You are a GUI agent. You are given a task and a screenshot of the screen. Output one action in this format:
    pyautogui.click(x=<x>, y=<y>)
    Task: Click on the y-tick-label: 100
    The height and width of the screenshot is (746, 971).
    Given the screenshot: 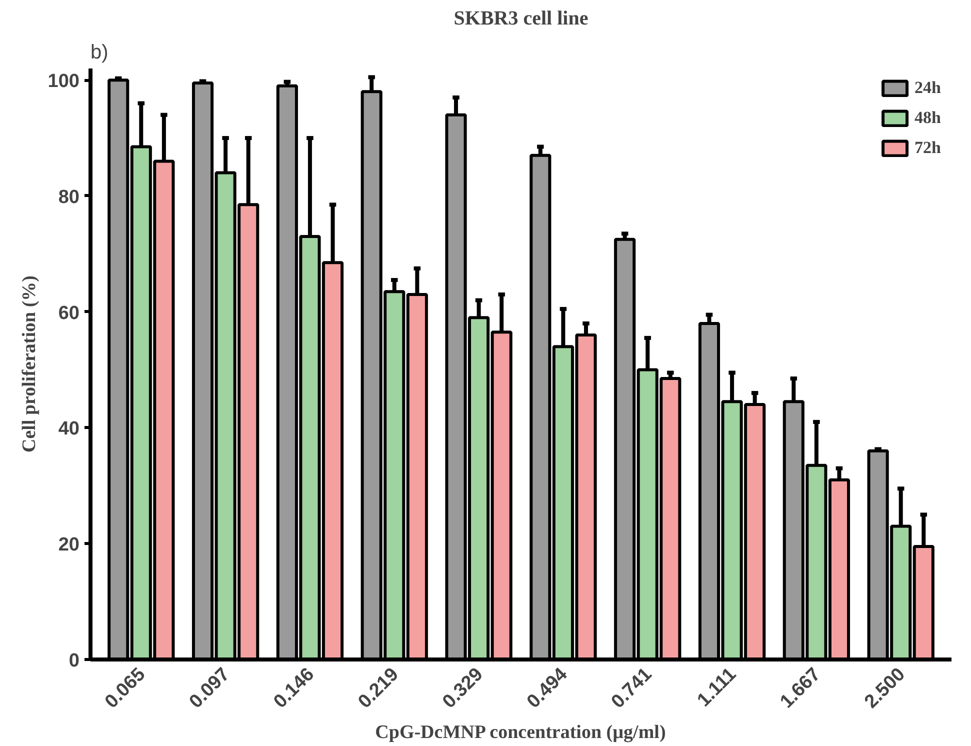 What is the action you would take?
    pyautogui.click(x=64, y=81)
    